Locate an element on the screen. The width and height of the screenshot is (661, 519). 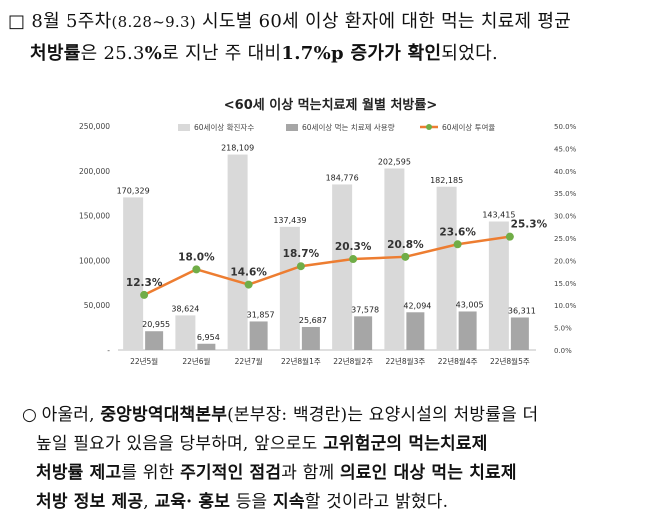
rate-label: 20.8% is located at coordinates (405, 245).